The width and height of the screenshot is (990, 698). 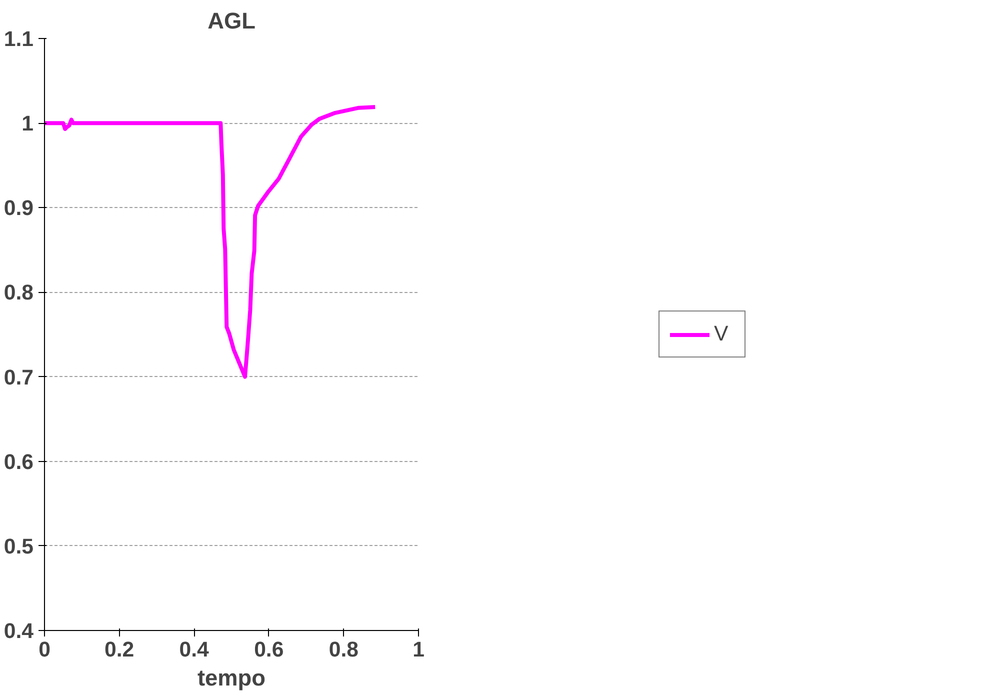 I want to click on x-tick-label: 0, so click(x=44, y=650).